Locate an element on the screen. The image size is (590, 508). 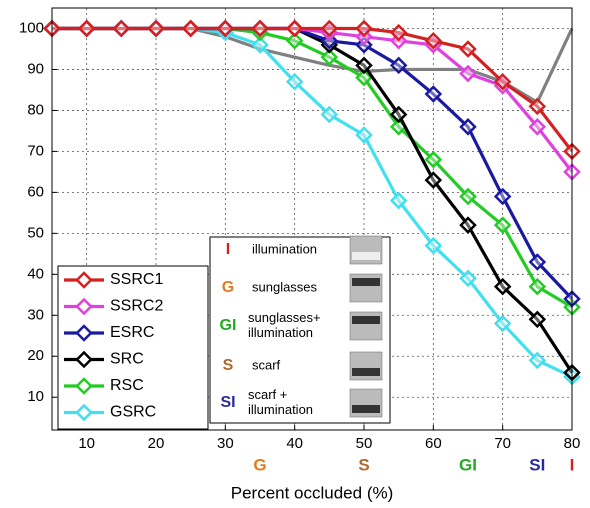
legend-label: GSRC is located at coordinates (133, 412).